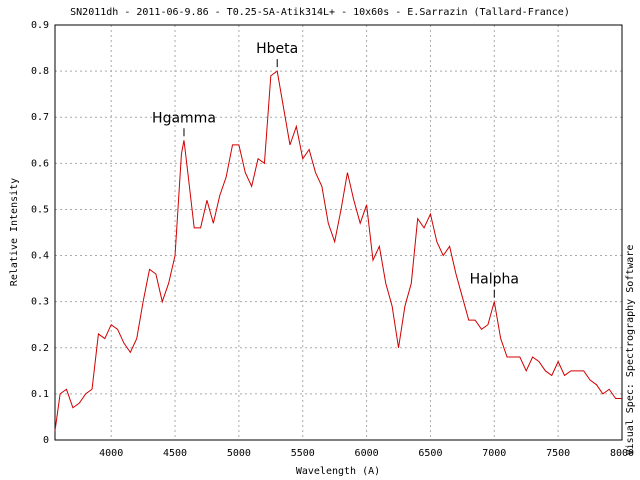 The width and height of the screenshot is (640, 480). I want to click on annotation-label: Hgamma, so click(184, 118).